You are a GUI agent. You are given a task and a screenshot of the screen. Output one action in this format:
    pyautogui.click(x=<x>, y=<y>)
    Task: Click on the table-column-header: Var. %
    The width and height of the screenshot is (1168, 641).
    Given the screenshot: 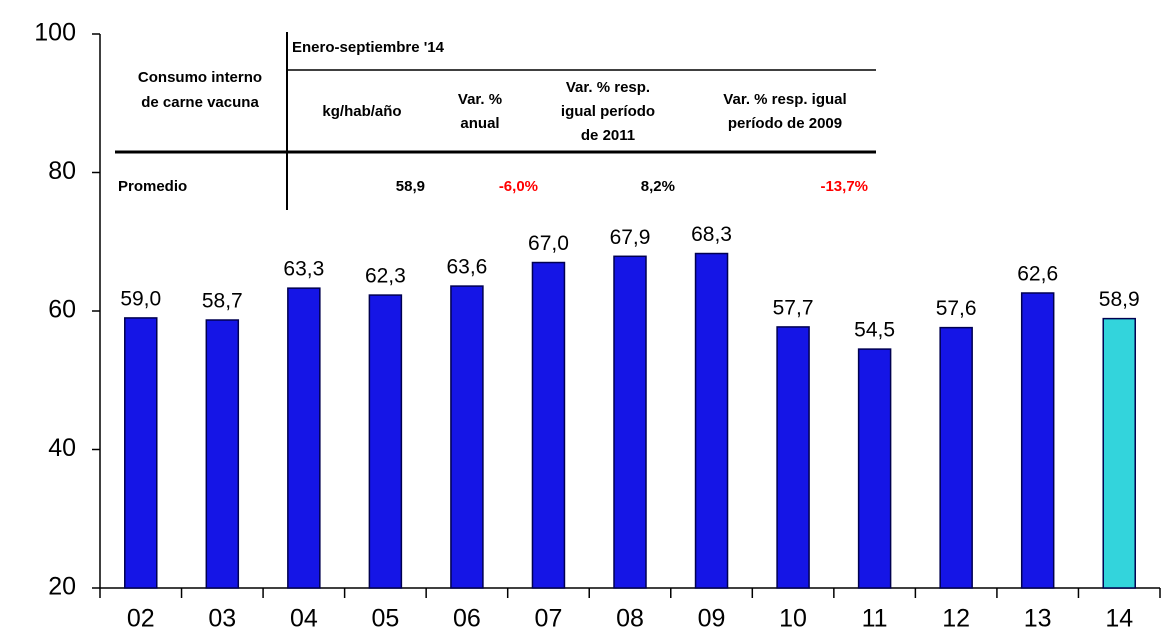 What is the action you would take?
    pyautogui.click(x=480, y=99)
    